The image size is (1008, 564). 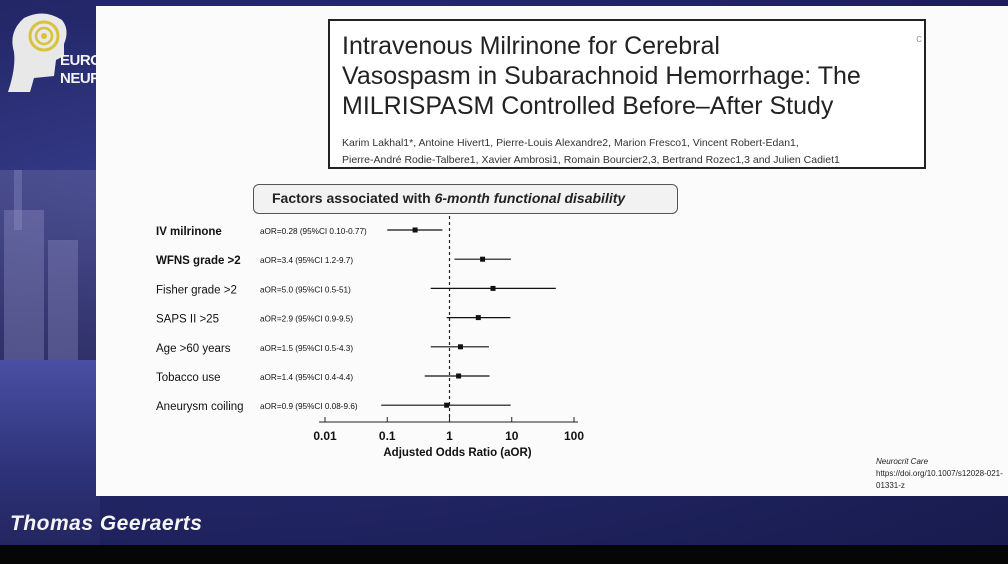 I want to click on aor-text: aOR=0.9 (95%CI 0.08-9.6), so click(x=309, y=406).